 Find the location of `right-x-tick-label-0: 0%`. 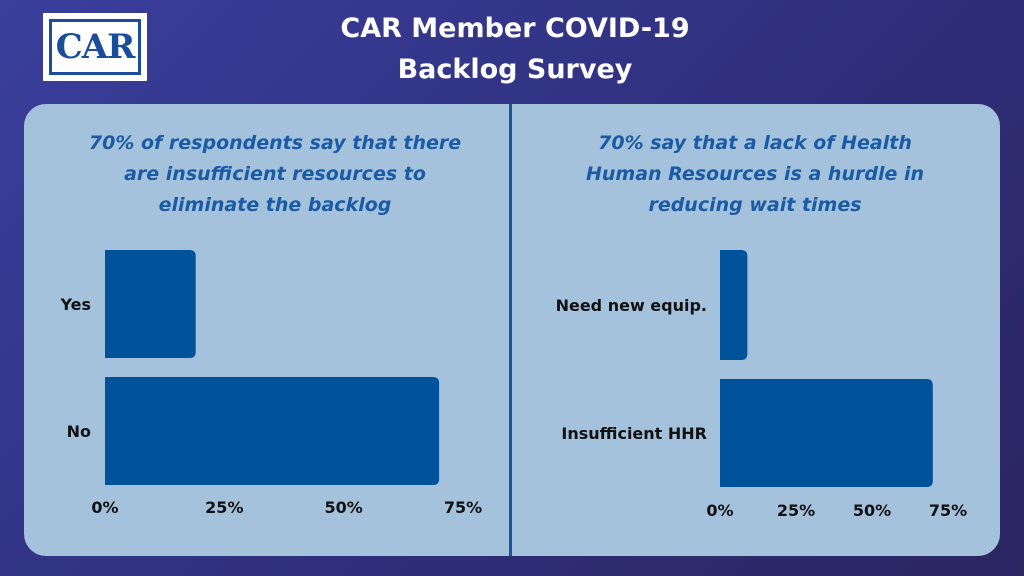

right-x-tick-label-0: 0% is located at coordinates (719, 510).